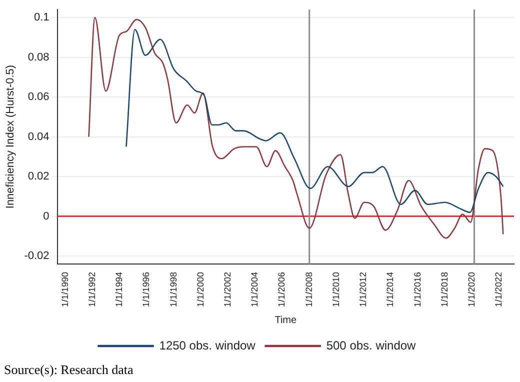 The width and height of the screenshot is (520, 382). I want to click on y-tick-label: 0.04, so click(39, 136).